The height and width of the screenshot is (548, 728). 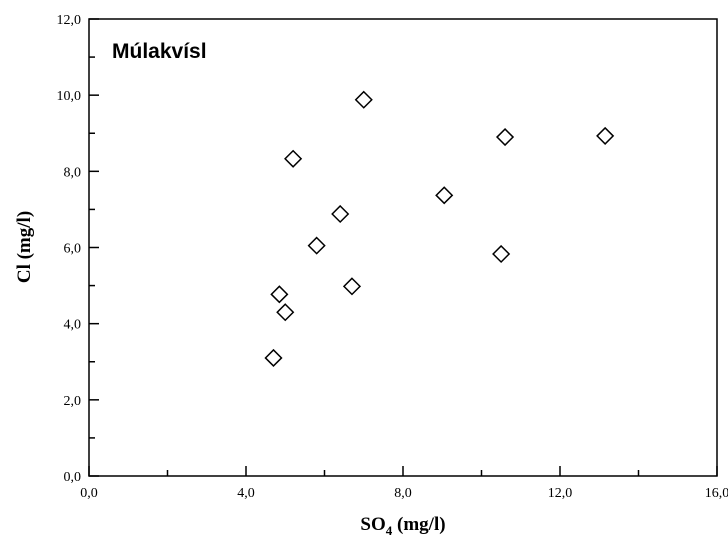 I want to click on y-tick-label: 12,0, so click(x=69, y=20).